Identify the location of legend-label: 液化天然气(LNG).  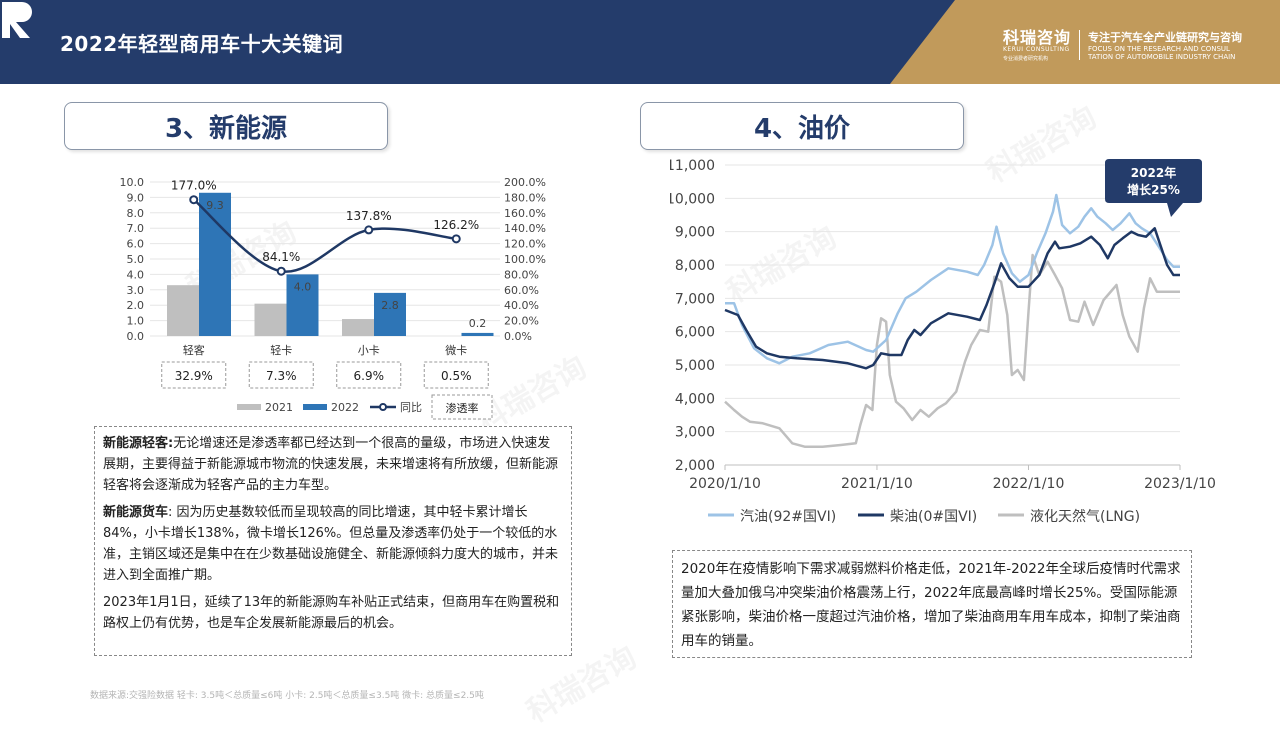
(1085, 516).